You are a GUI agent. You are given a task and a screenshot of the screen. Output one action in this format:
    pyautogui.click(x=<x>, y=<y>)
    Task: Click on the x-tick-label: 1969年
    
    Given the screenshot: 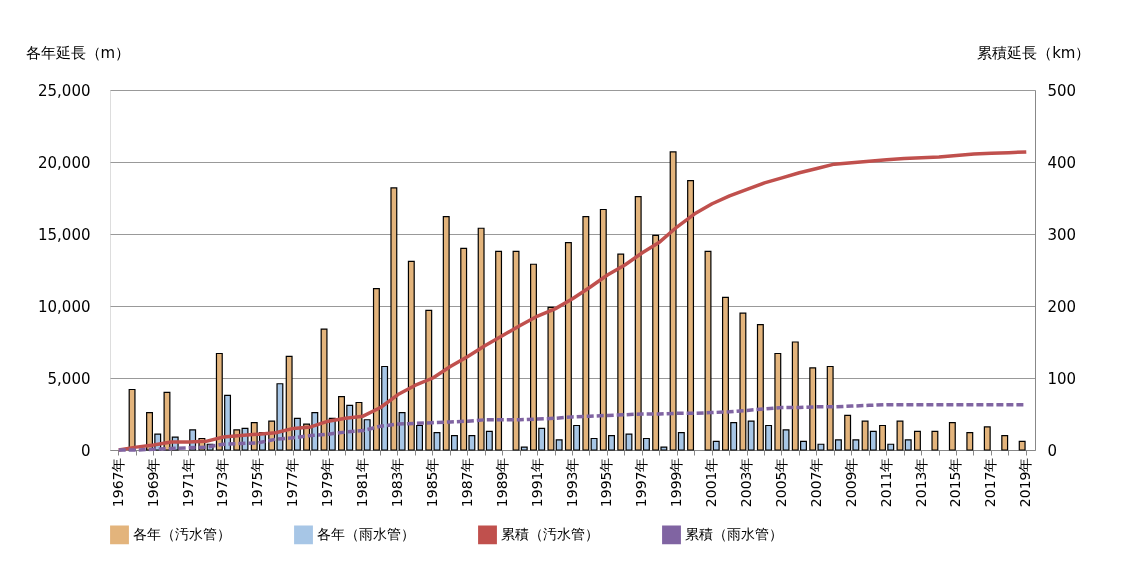 What is the action you would take?
    pyautogui.click(x=152, y=482)
    